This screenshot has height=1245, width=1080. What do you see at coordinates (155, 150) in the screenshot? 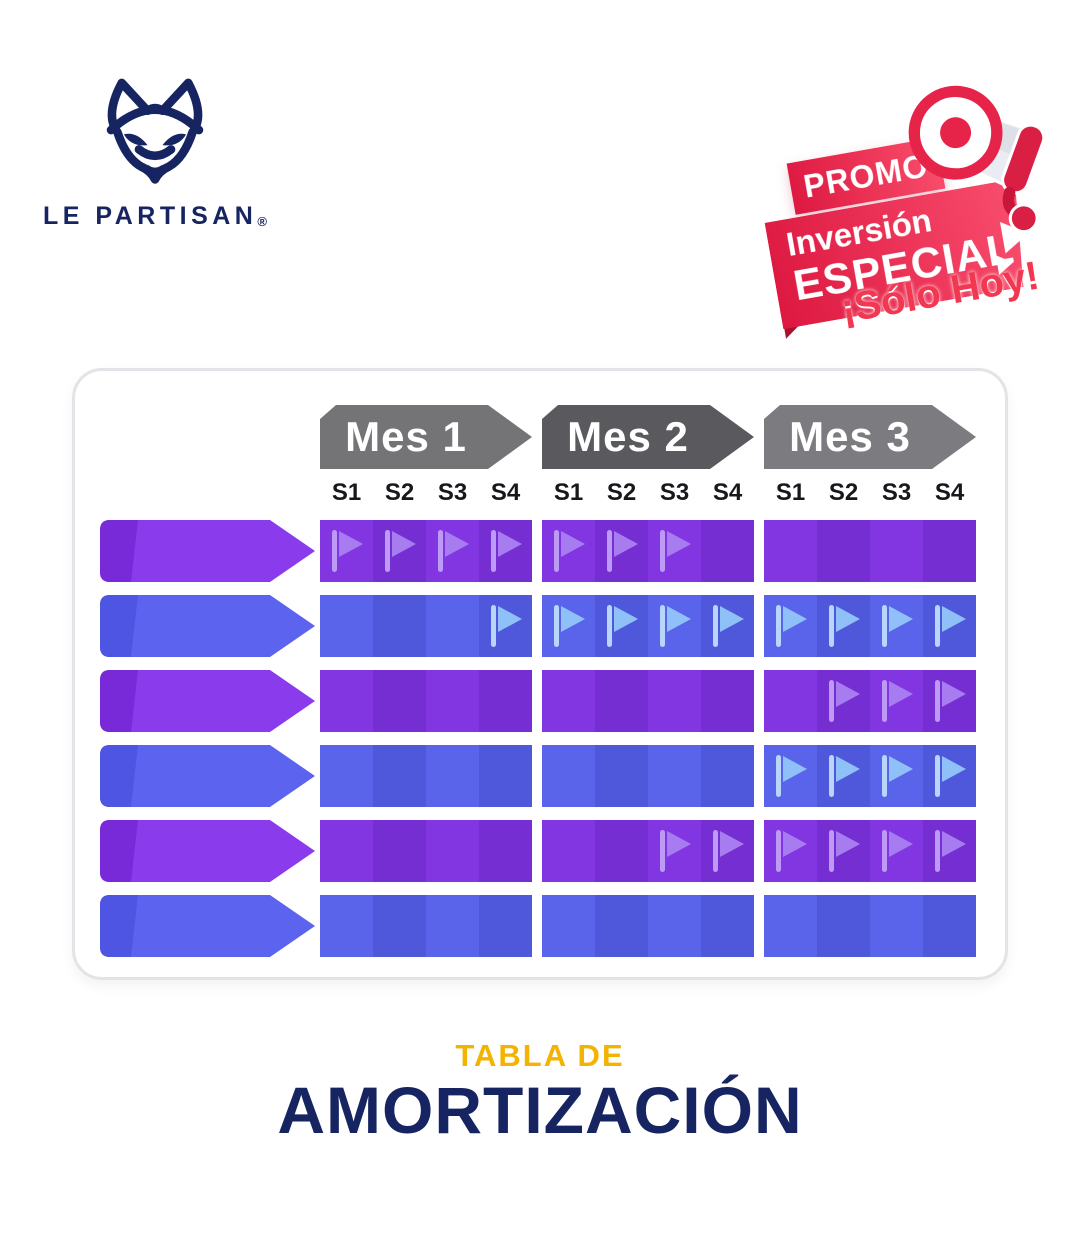
I see `brand-logo: LE PARTISAN®` at bounding box center [155, 150].